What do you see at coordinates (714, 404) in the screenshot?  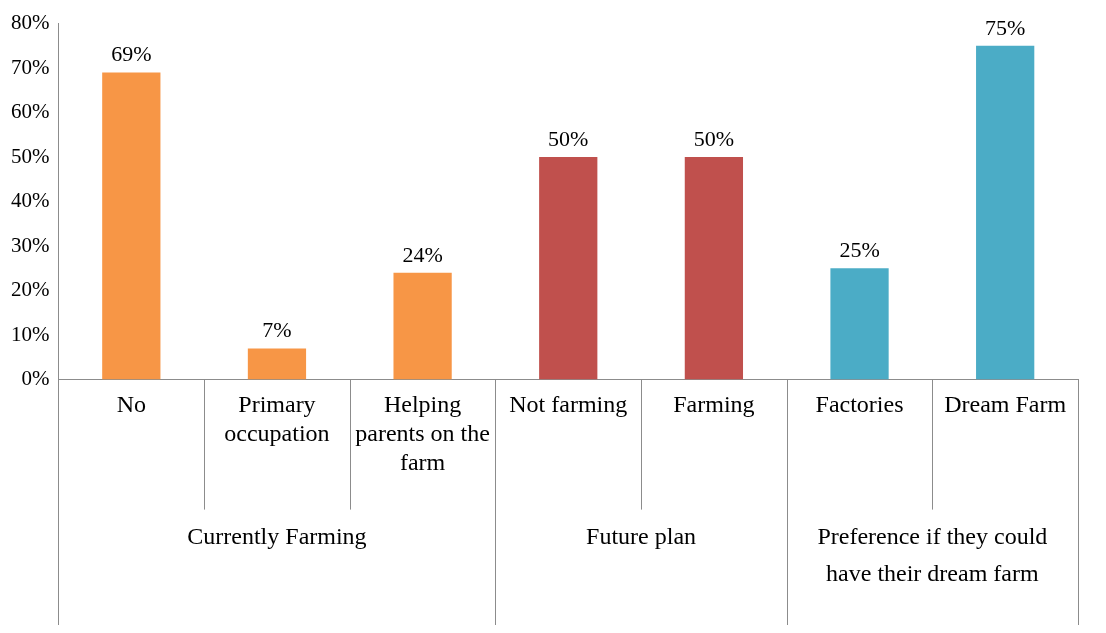 I see `x-tick-label: Farming` at bounding box center [714, 404].